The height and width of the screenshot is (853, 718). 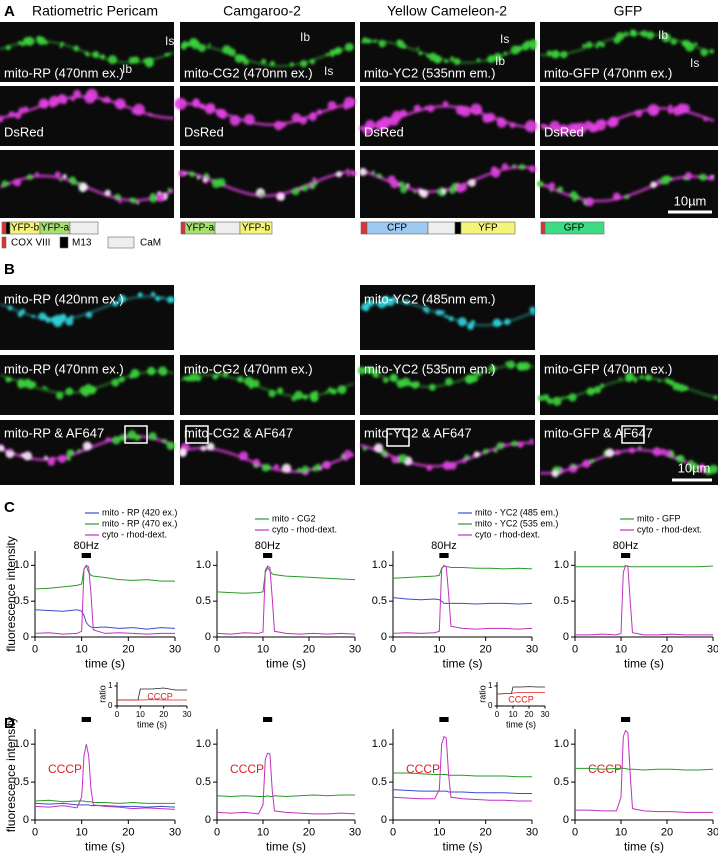 I want to click on x-tick-label: 30, so click(x=175, y=833).